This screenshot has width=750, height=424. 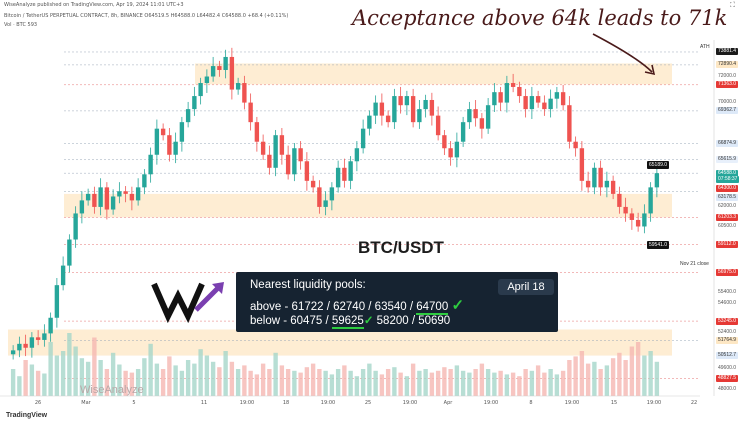 What do you see at coordinates (727, 189) in the screenshot?
I see `price-tag: 64300.0` at bounding box center [727, 189].